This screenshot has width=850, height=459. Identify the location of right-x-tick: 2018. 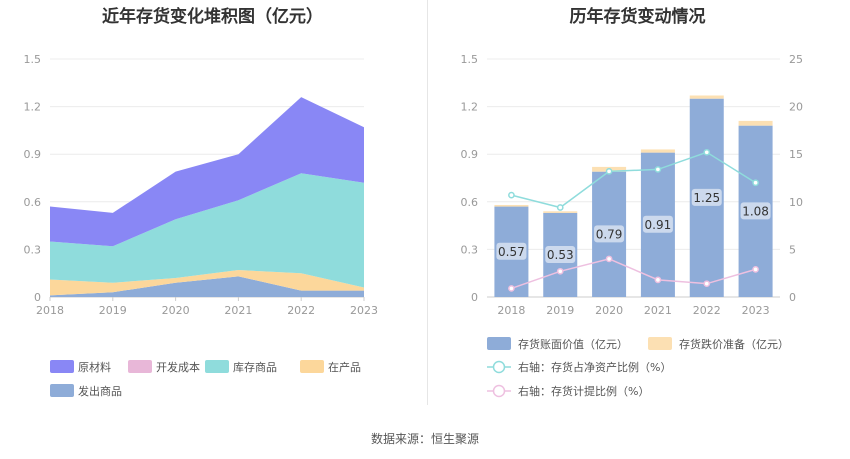
(511, 310).